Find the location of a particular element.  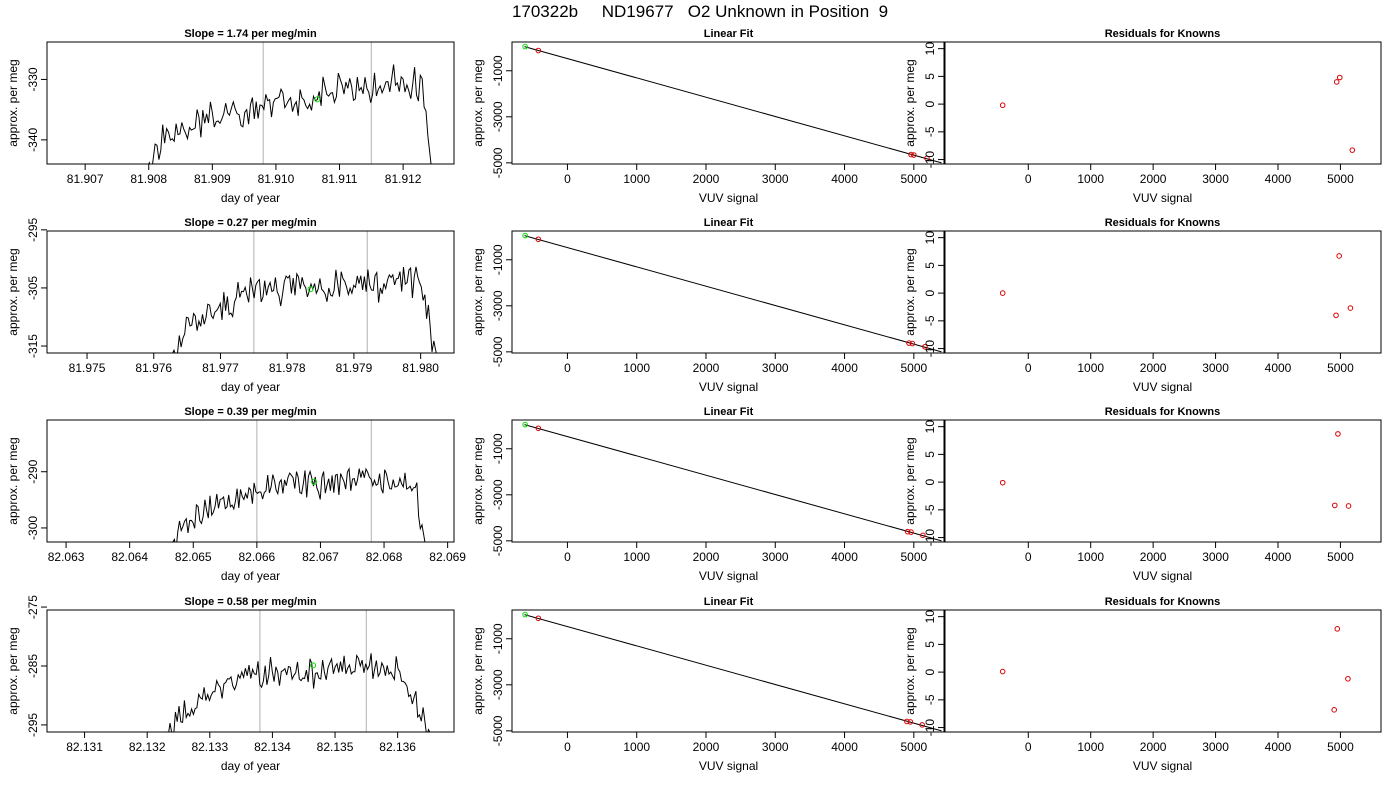

x-tick-label: 82.134 is located at coordinates (272, 747).